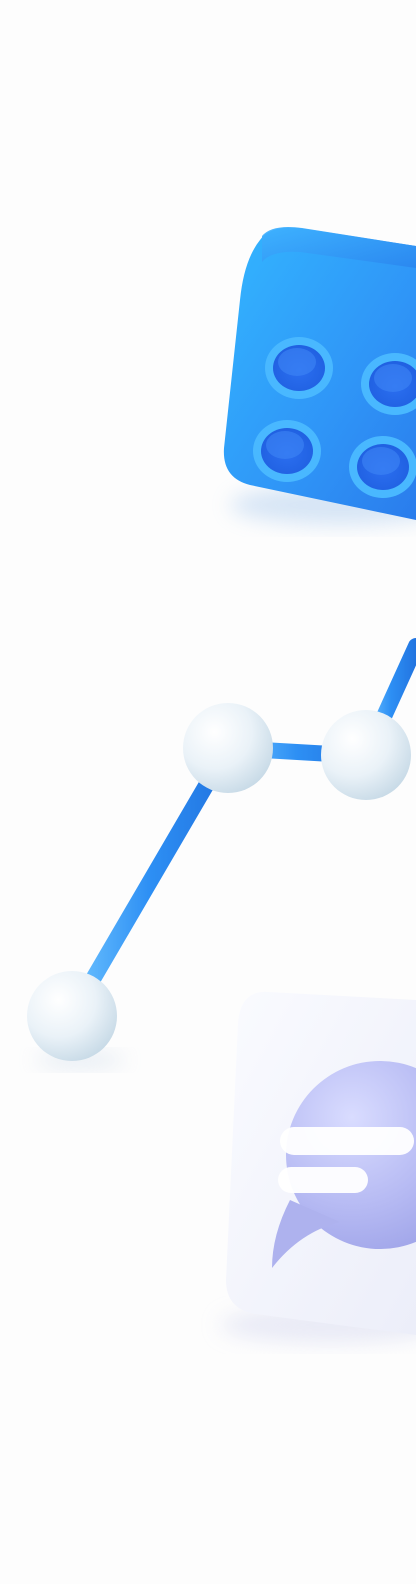  What do you see at coordinates (319, 376) in the screenshot?
I see `lego-brick-icon` at bounding box center [319, 376].